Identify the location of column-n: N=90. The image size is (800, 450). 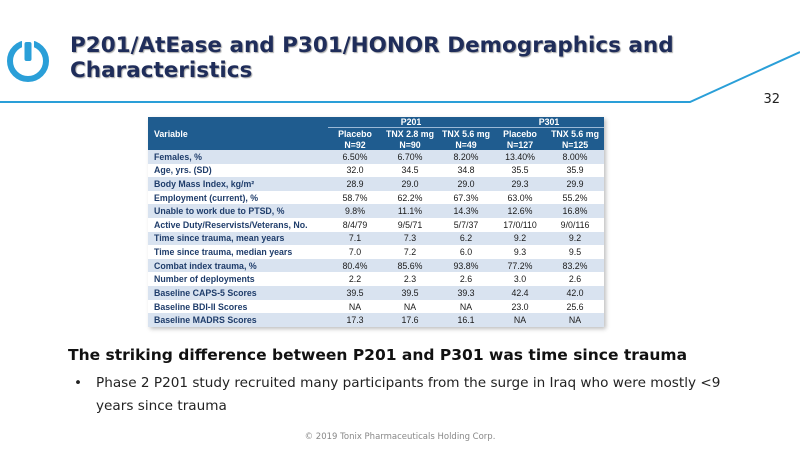
(410, 144).